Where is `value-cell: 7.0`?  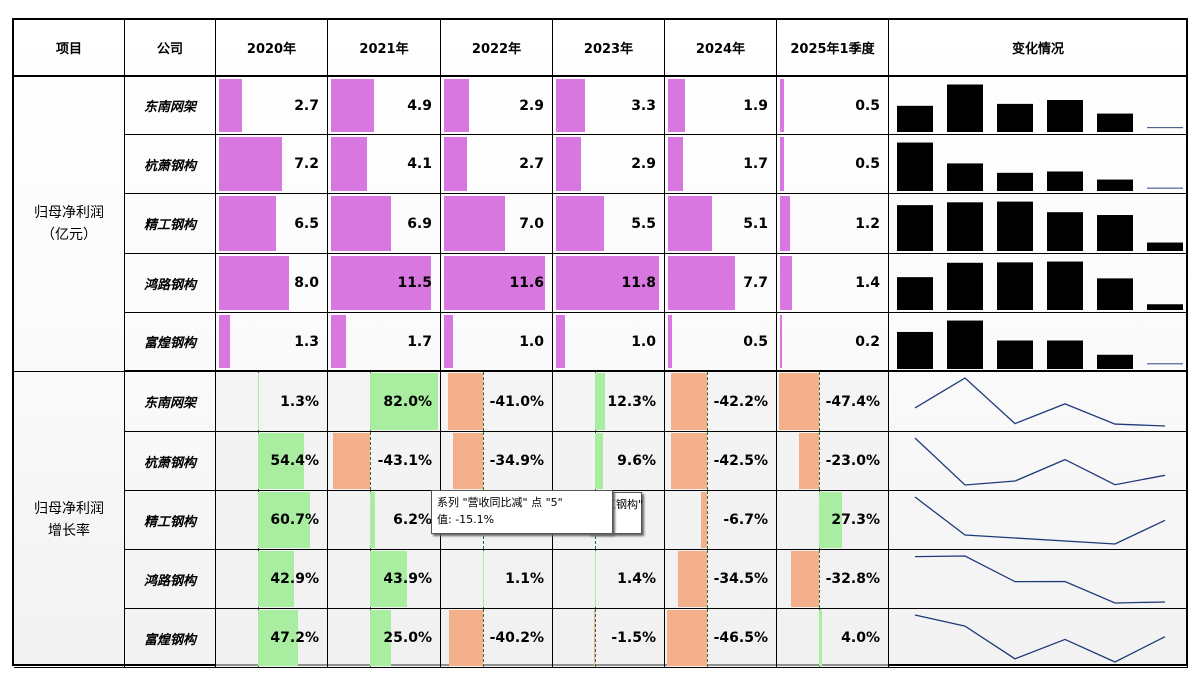
value-cell: 7.0 is located at coordinates (497, 224).